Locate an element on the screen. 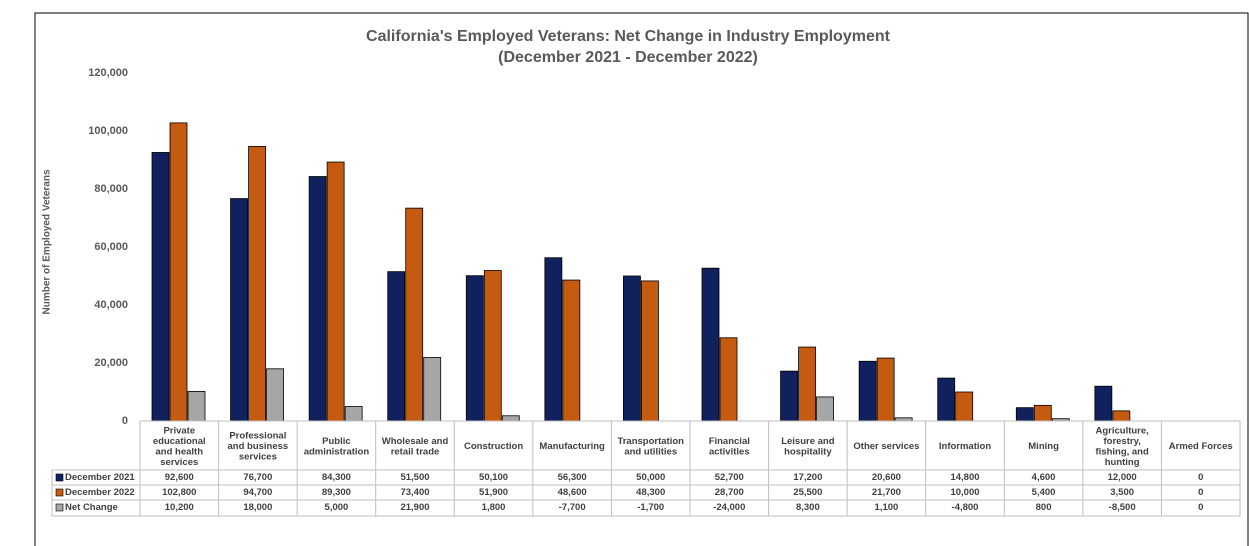  table-cell: 48,300 is located at coordinates (650, 492).